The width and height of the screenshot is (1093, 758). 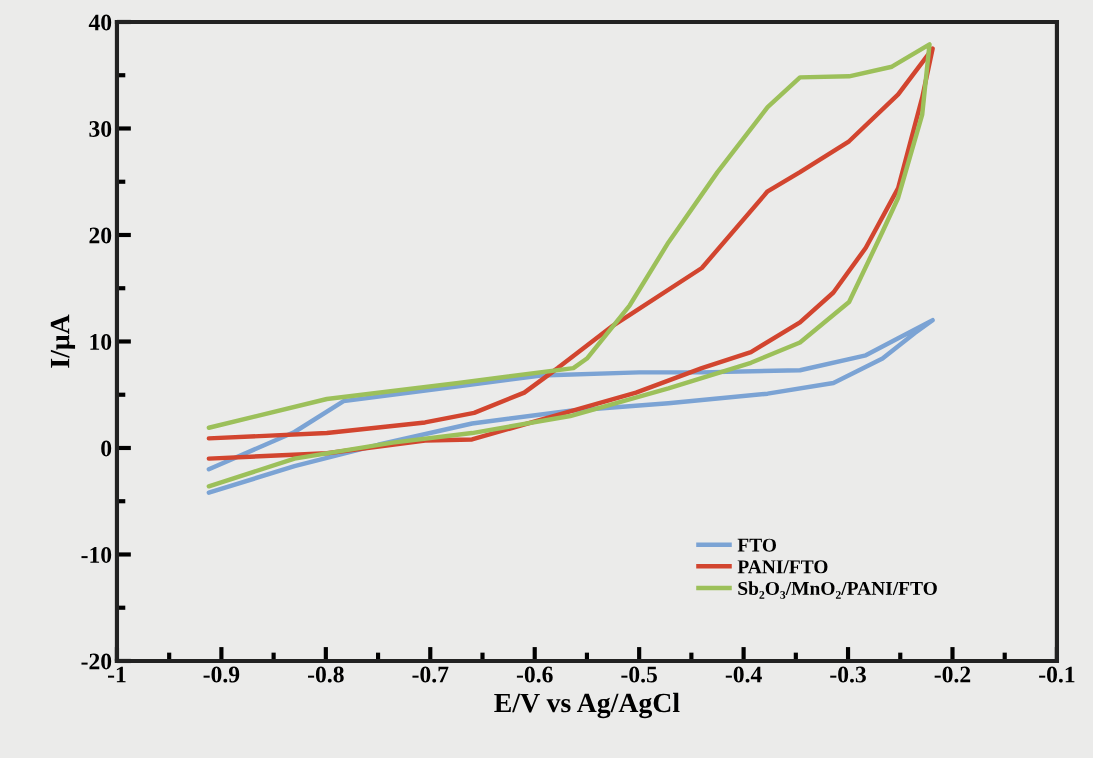 I want to click on x-tick-label: -0.4, so click(x=743, y=674).